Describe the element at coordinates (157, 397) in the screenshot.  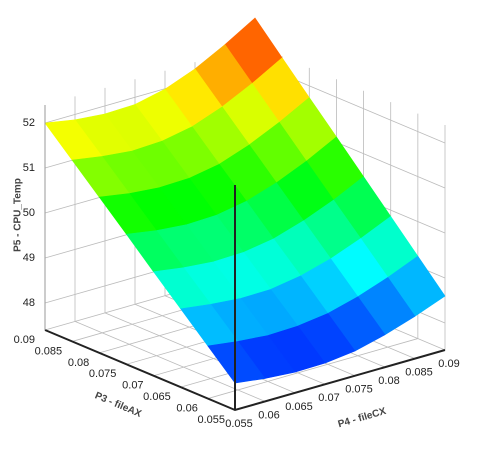
I see `x-tick-label: 0.065` at that location.